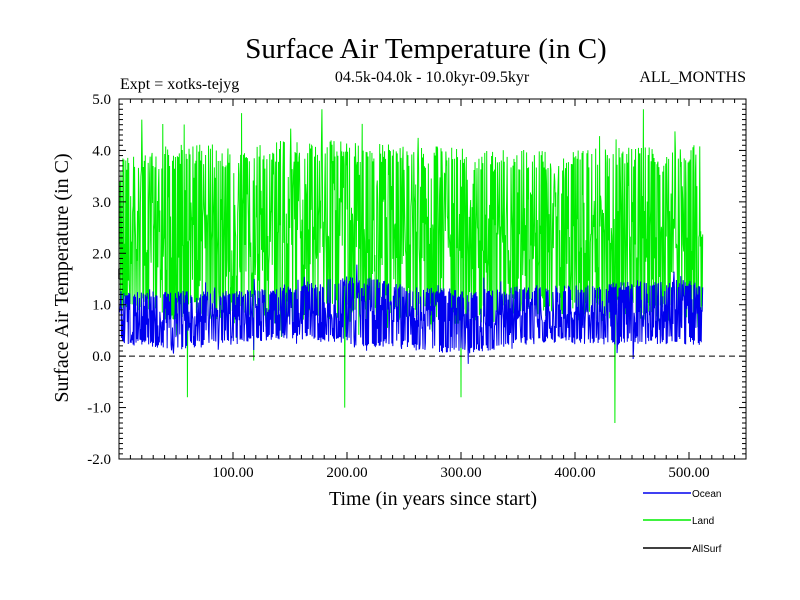 This screenshot has width=800, height=600. What do you see at coordinates (101, 306) in the screenshot?
I see `y-tick-label: 1.0` at bounding box center [101, 306].